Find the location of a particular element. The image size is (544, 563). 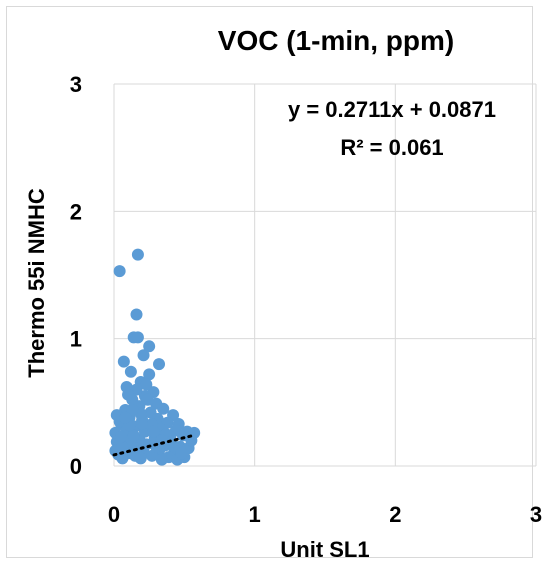

y-tick-labels: 0 1 2 3 is located at coordinates (76, 275).